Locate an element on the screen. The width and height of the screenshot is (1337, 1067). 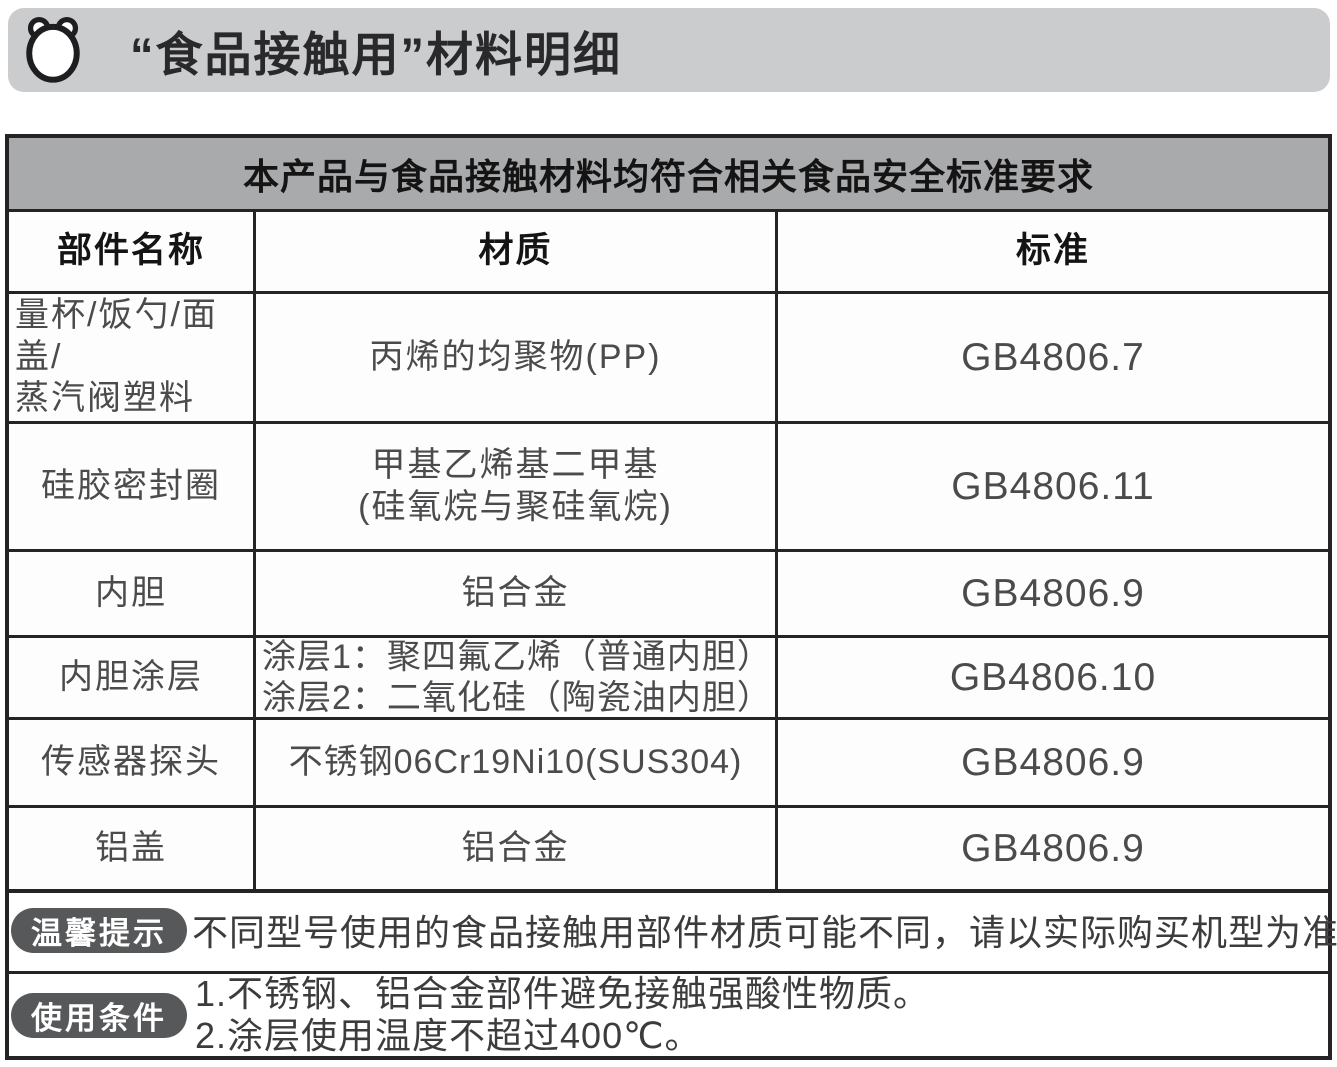
note-row-tip: 温馨提示 不同型号使用的食品接触用部件材质可能不同，请以实际购买机型为准。 is located at coordinates (673, 930).